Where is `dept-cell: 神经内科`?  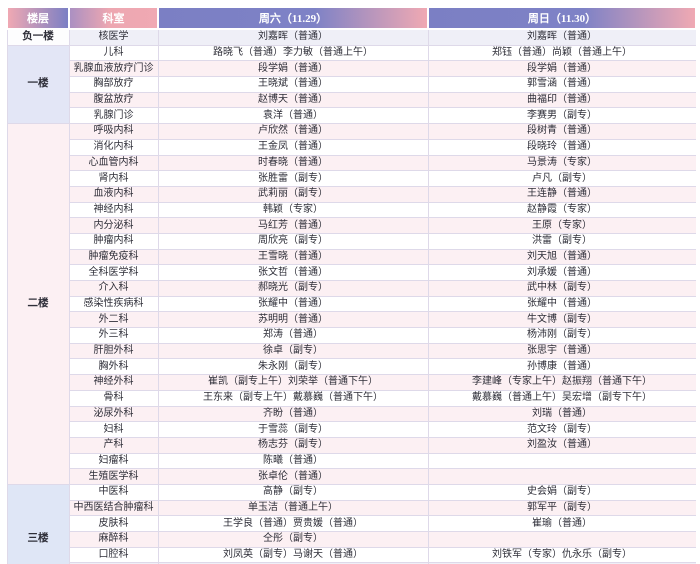 dept-cell: 神经内科 is located at coordinates (113, 210).